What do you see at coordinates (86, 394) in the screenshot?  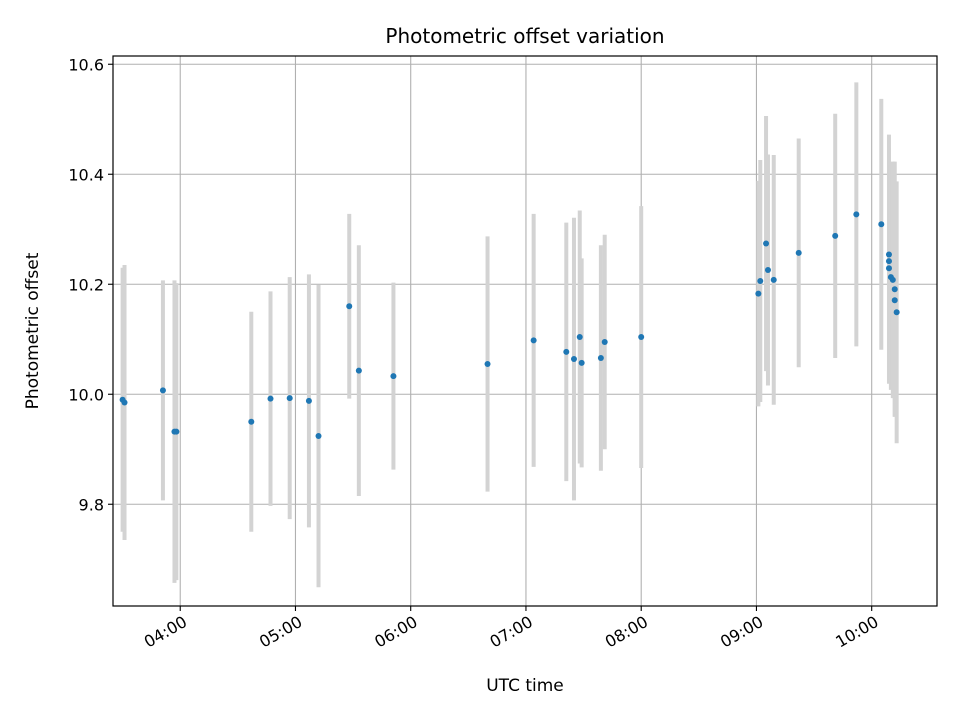 I see `y-tick-label: 10.0` at bounding box center [86, 394].